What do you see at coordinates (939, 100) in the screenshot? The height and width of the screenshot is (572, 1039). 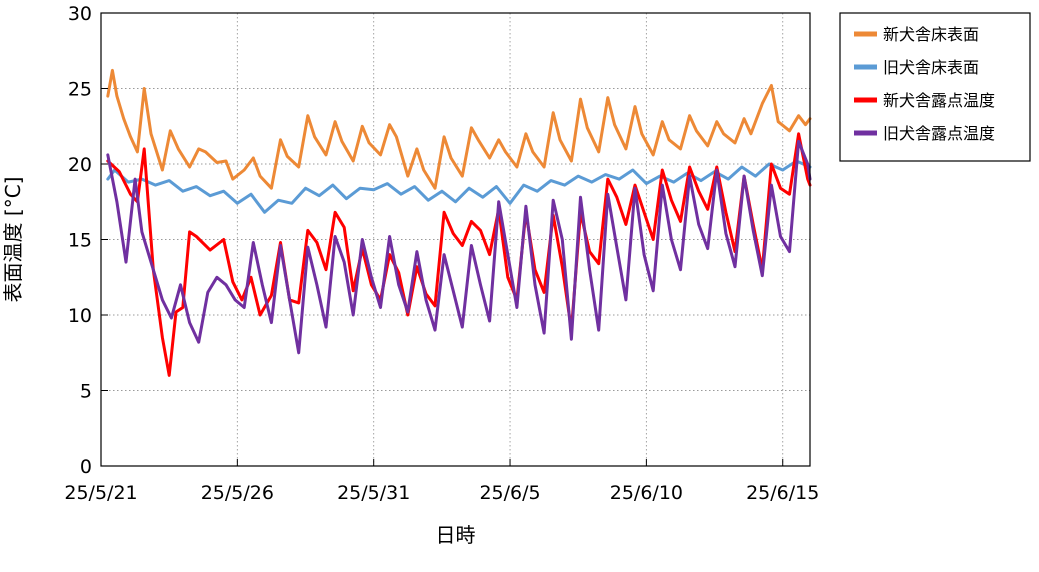 I see `legend-label: 新犬舎露点温度` at bounding box center [939, 100].